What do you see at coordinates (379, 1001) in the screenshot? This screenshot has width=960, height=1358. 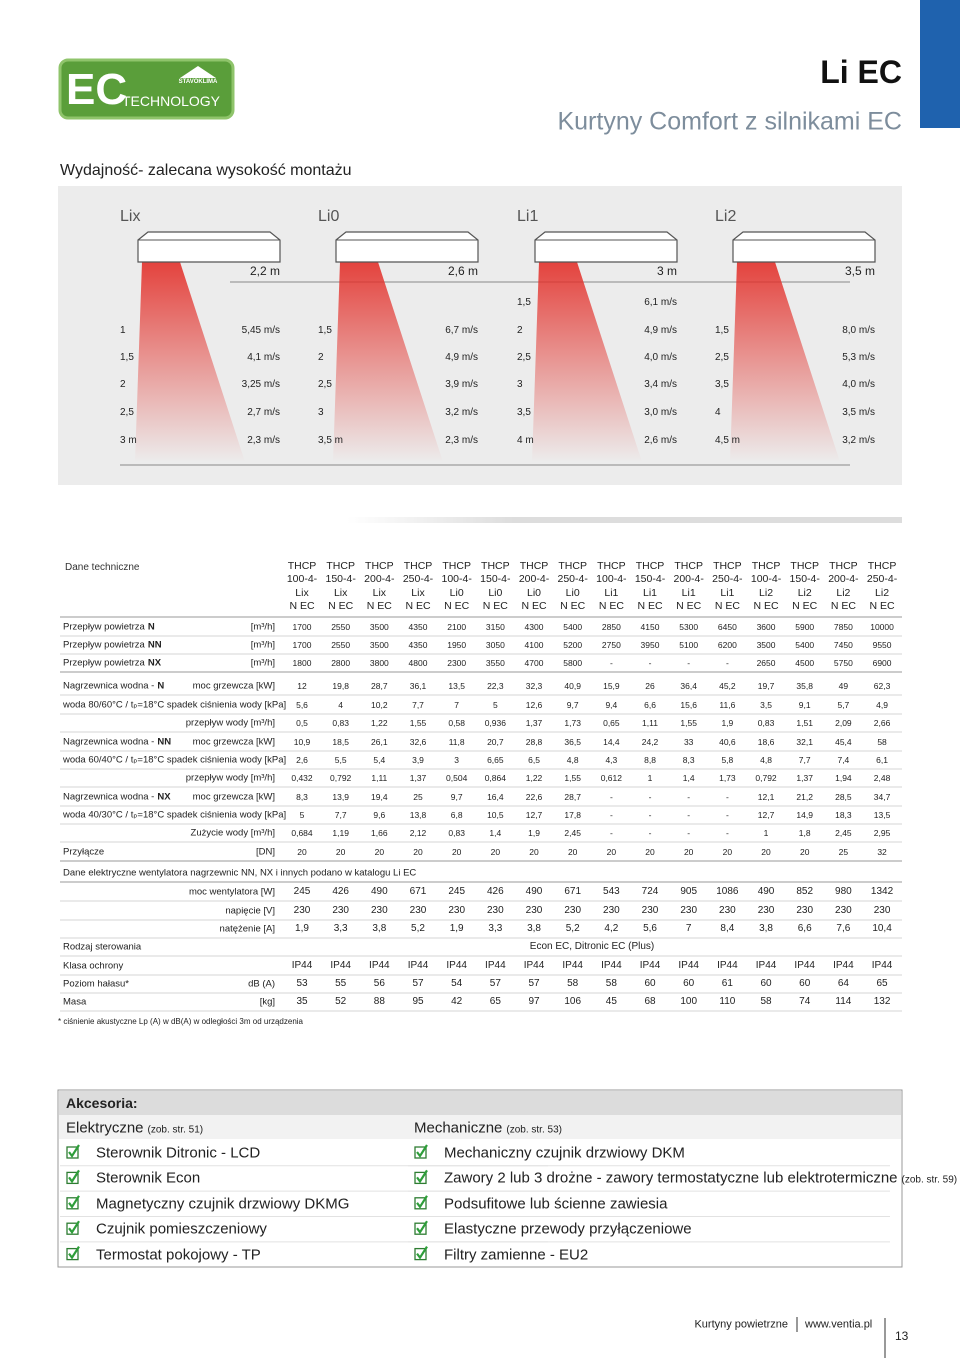 I see `cell: 88` at bounding box center [379, 1001].